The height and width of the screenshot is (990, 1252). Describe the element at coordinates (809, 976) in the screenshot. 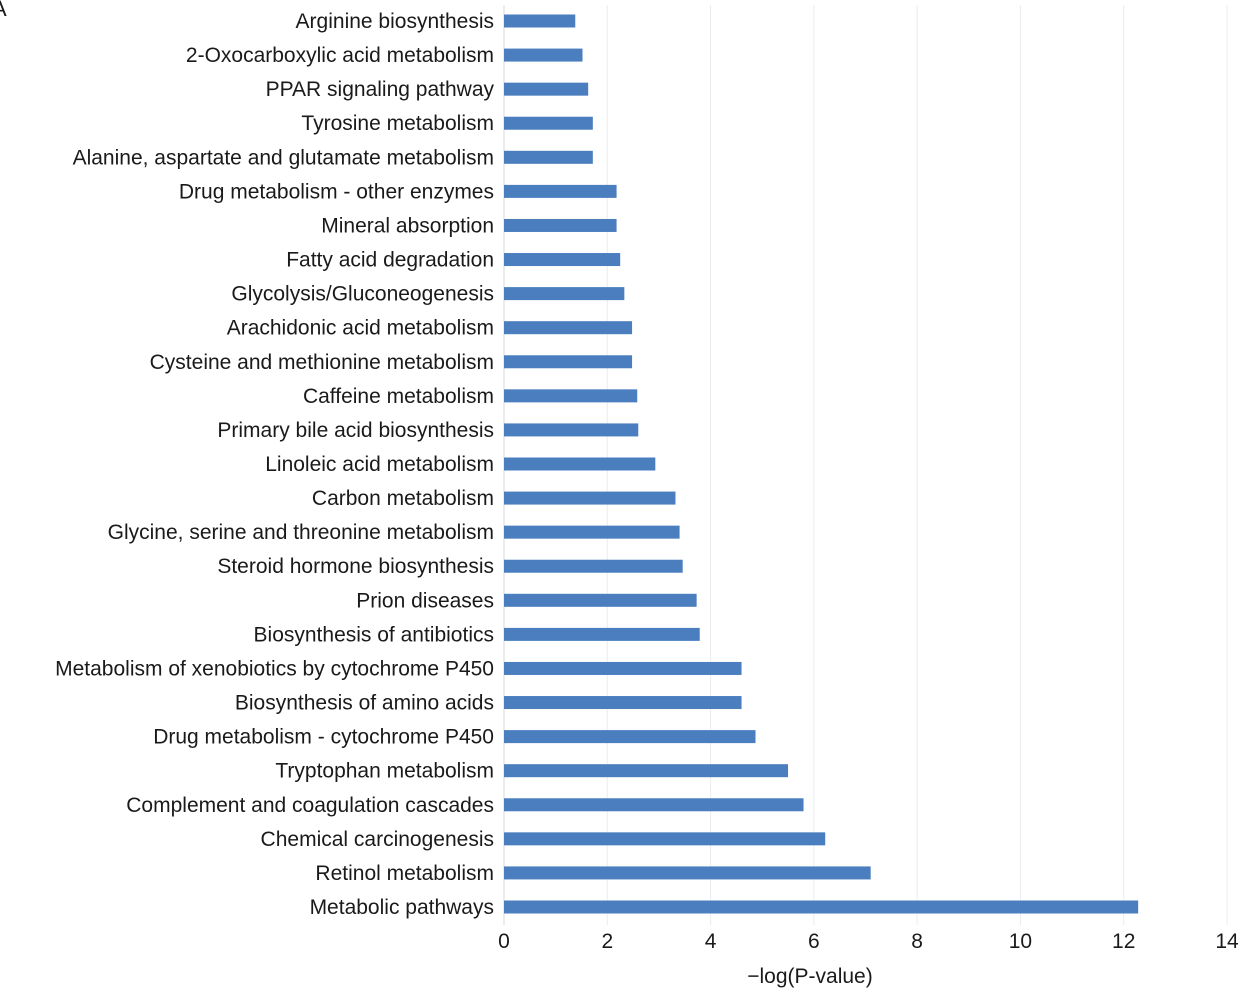

I see `x-axis-title: −log(P-value)` at that location.